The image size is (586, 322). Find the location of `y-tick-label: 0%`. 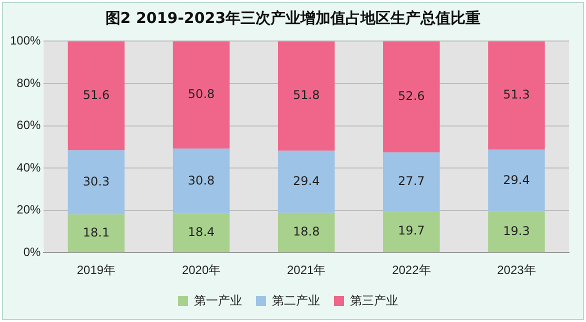

y-tick-label: 0% is located at coordinates (32, 251).